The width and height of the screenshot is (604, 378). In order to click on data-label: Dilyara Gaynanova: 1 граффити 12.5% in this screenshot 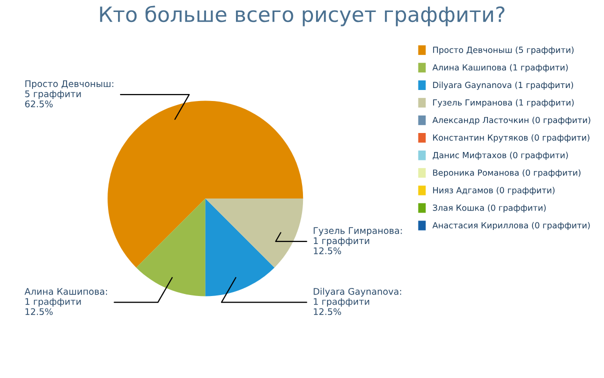, I will do `click(358, 302)`.